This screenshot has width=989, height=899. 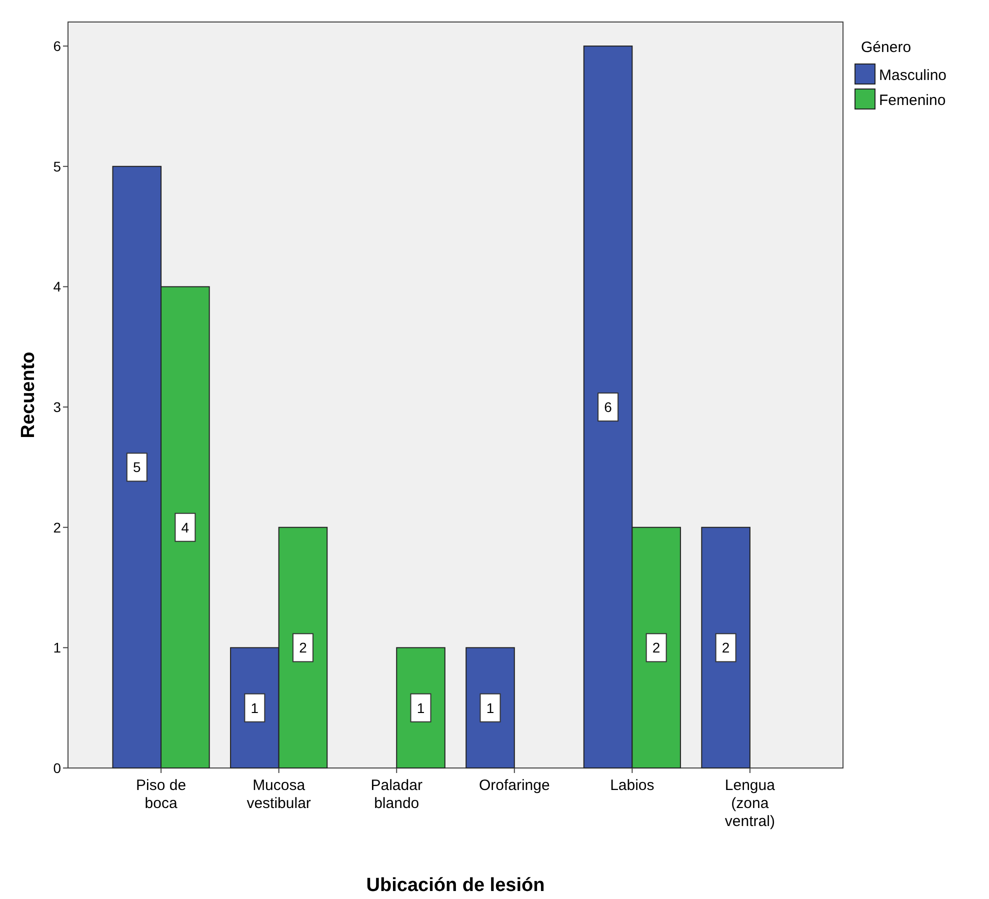 I want to click on y-tick-label: 2, so click(x=57, y=527).